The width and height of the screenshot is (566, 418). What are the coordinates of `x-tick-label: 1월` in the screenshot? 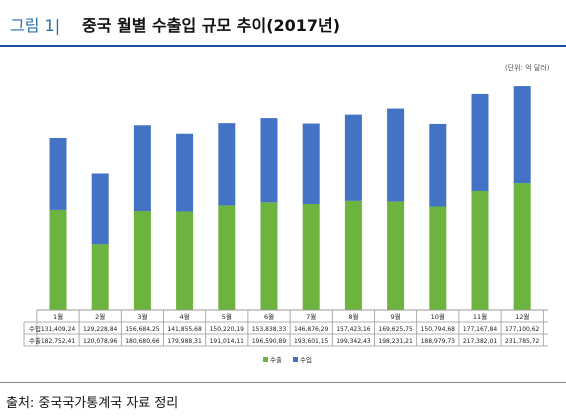 It's located at (58, 316).